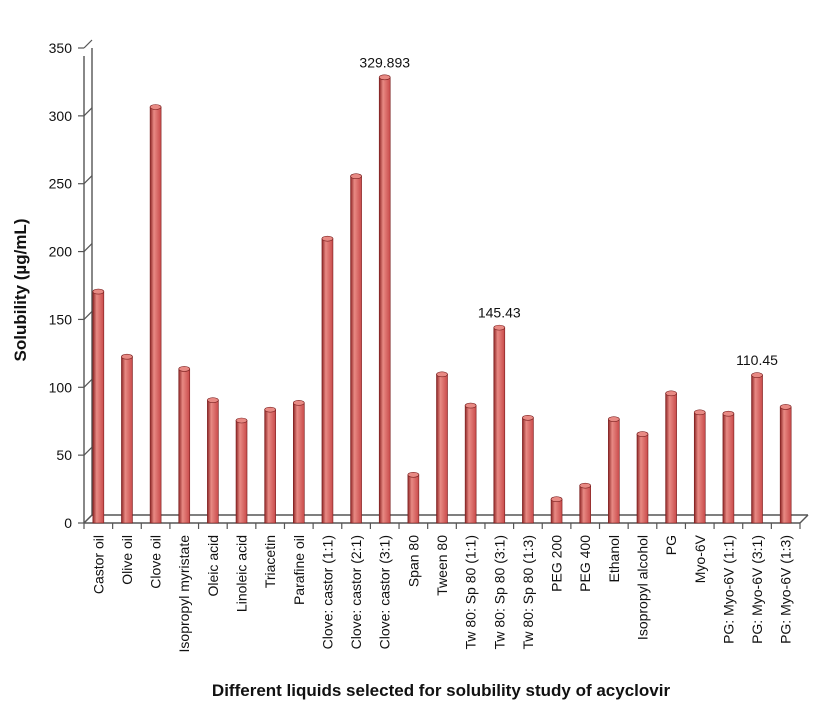 The image size is (820, 725). What do you see at coordinates (61, 116) in the screenshot?
I see `y-tick-label: 300` at bounding box center [61, 116].